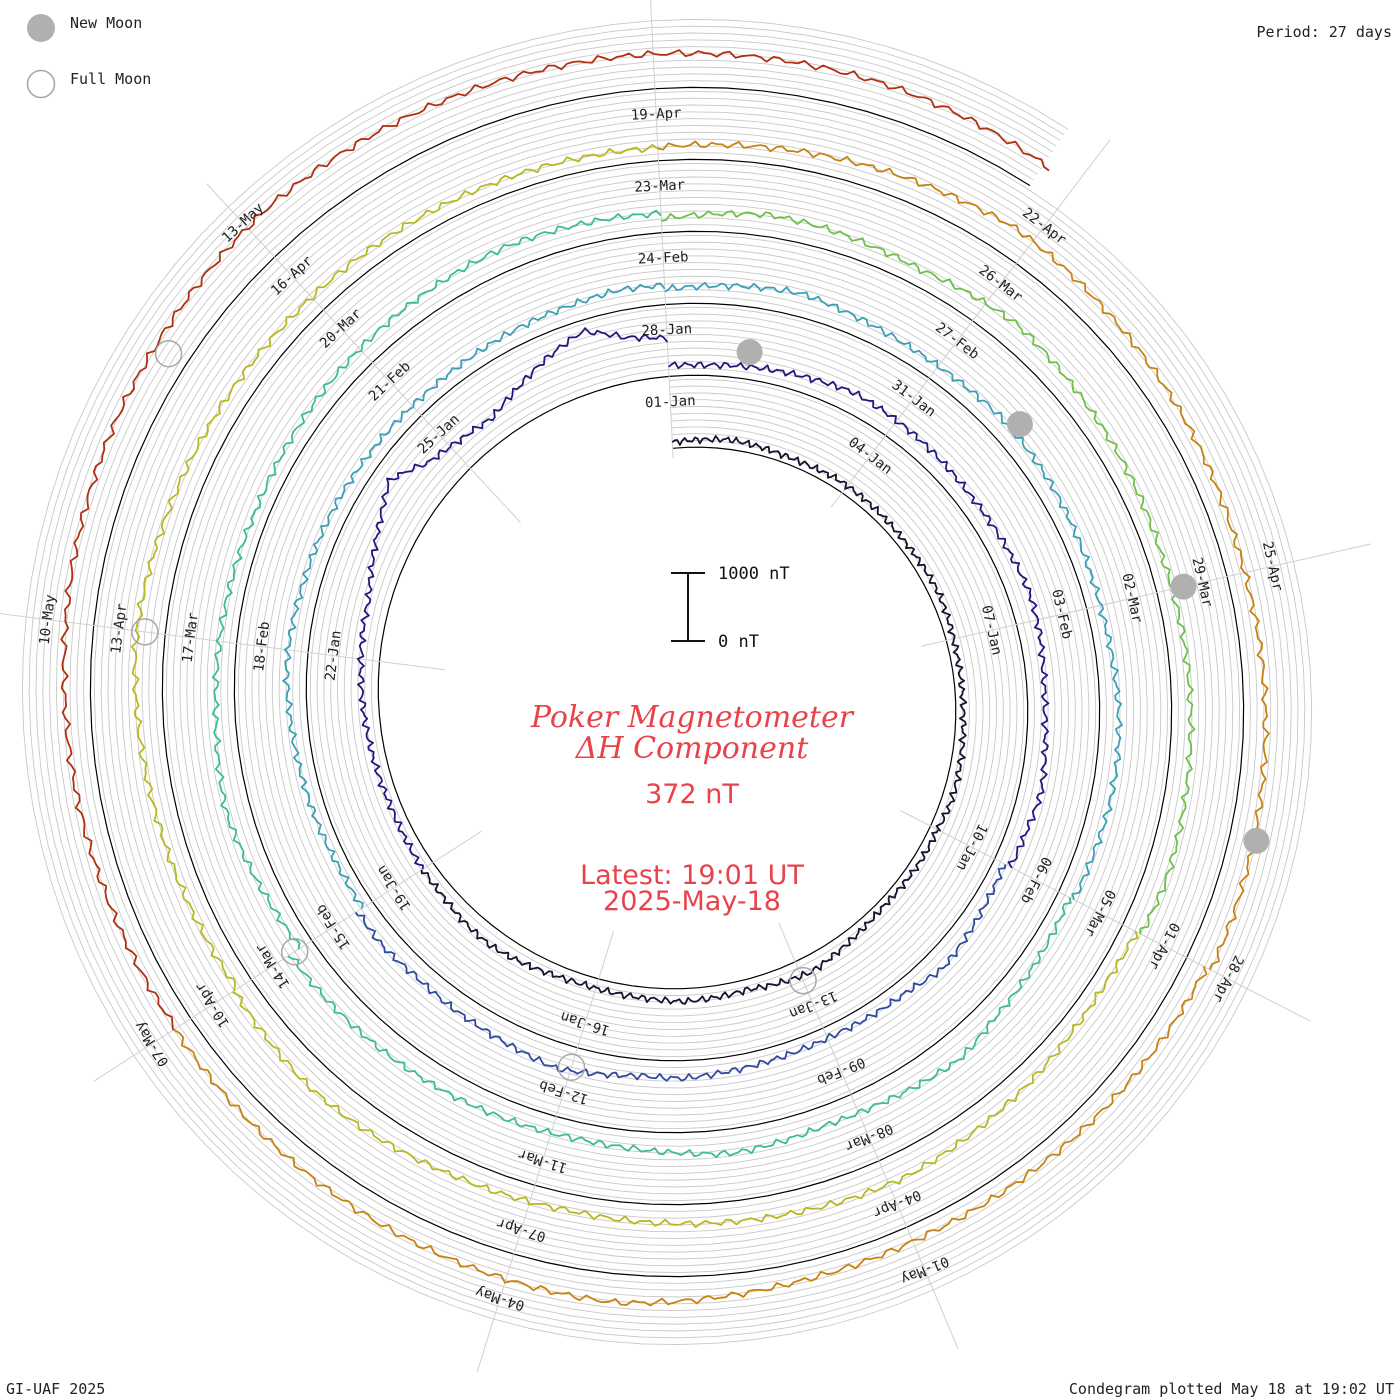  What do you see at coordinates (499, 1298) in the screenshot?
I see `date-label: 04-May` at bounding box center [499, 1298].